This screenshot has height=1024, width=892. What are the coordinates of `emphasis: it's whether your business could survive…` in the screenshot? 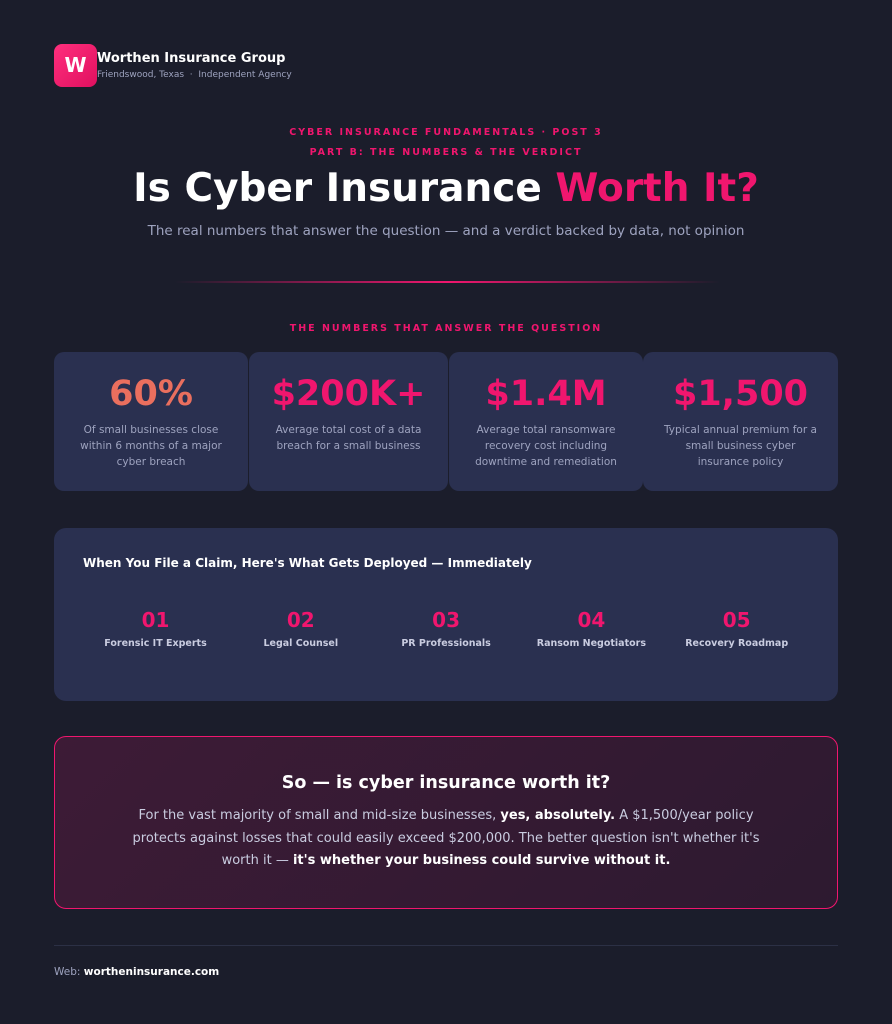 It's located at (481, 860).